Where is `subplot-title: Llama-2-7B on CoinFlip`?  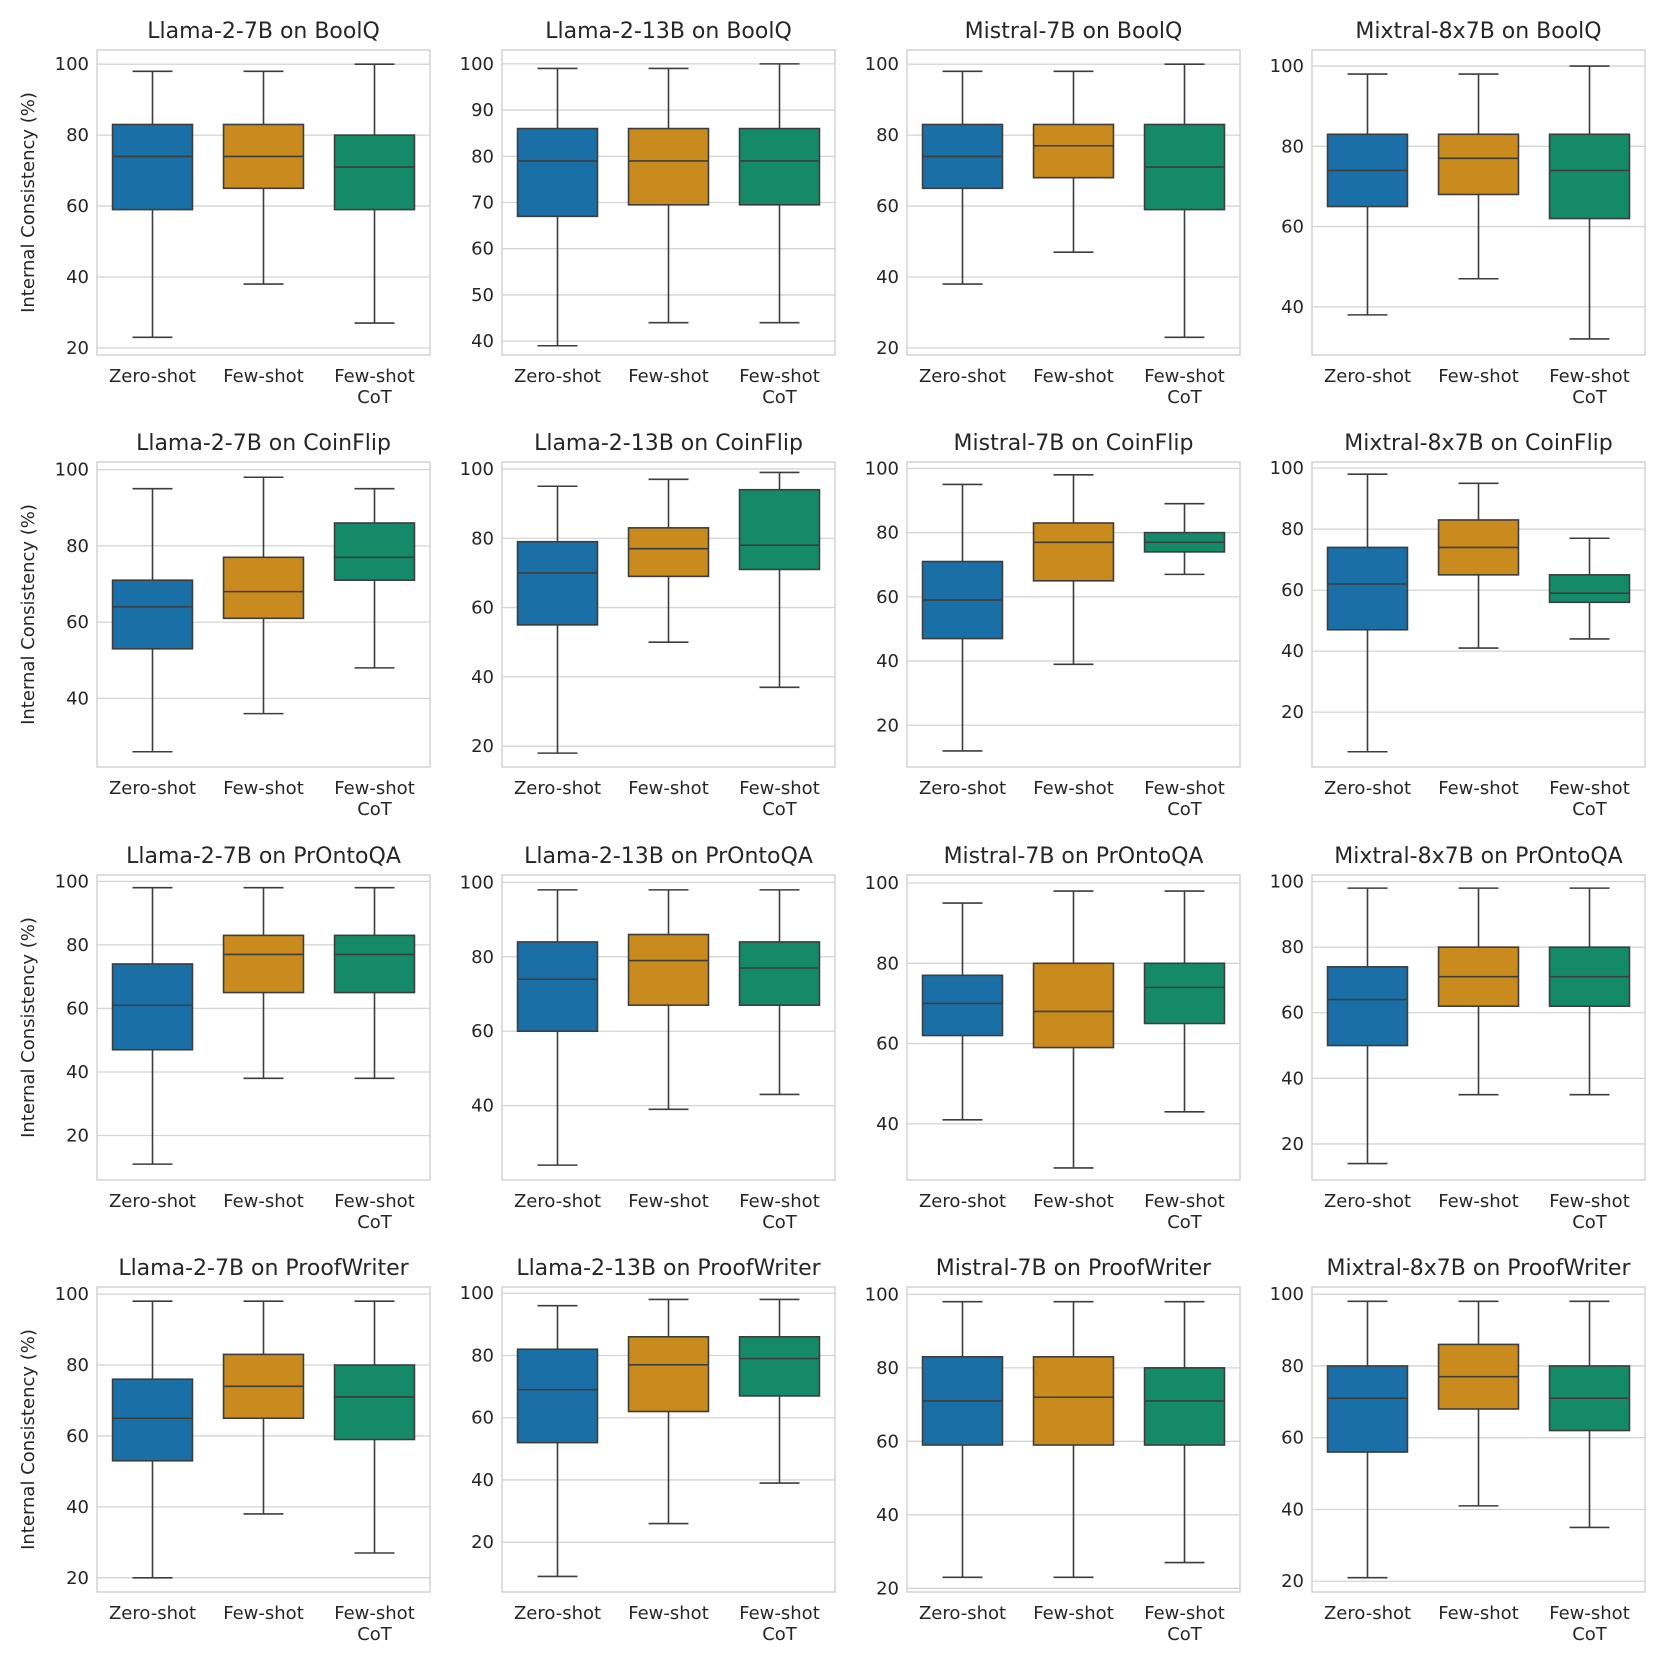 subplot-title: Llama-2-7B on CoinFlip is located at coordinates (263, 443).